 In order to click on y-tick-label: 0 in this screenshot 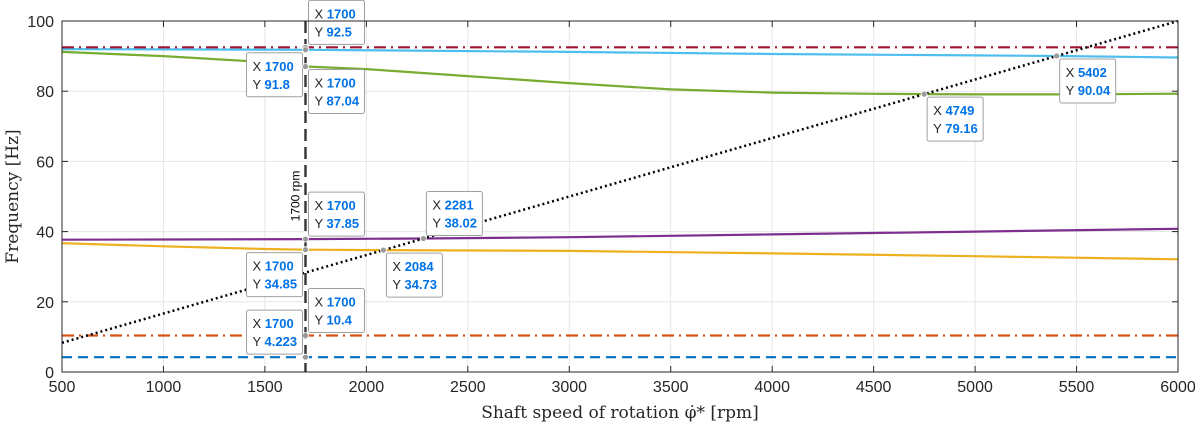, I will do `click(49, 373)`.